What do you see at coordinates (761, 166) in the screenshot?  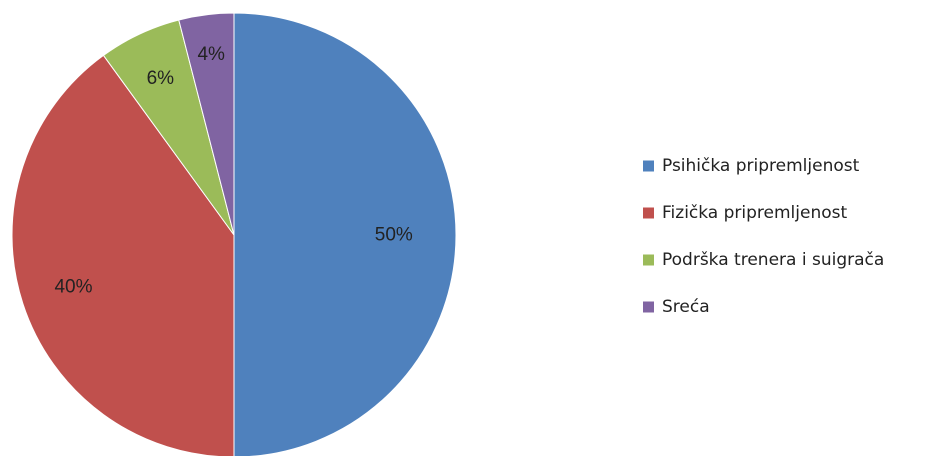 I see `legend-label: Psihička pripremljenost` at bounding box center [761, 166].